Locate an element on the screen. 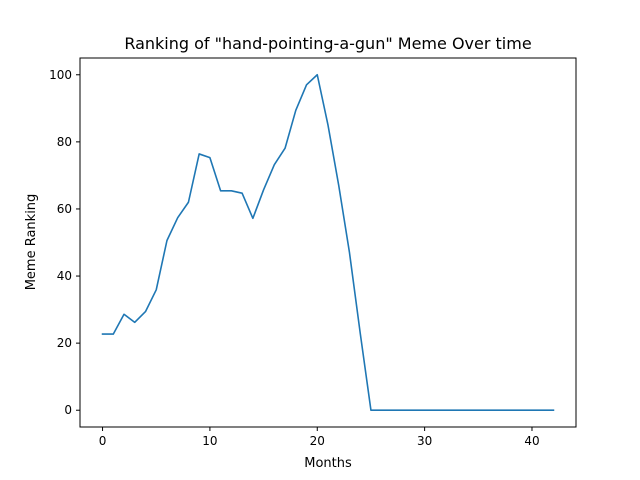  x-tick-label: 0 is located at coordinates (103, 441).